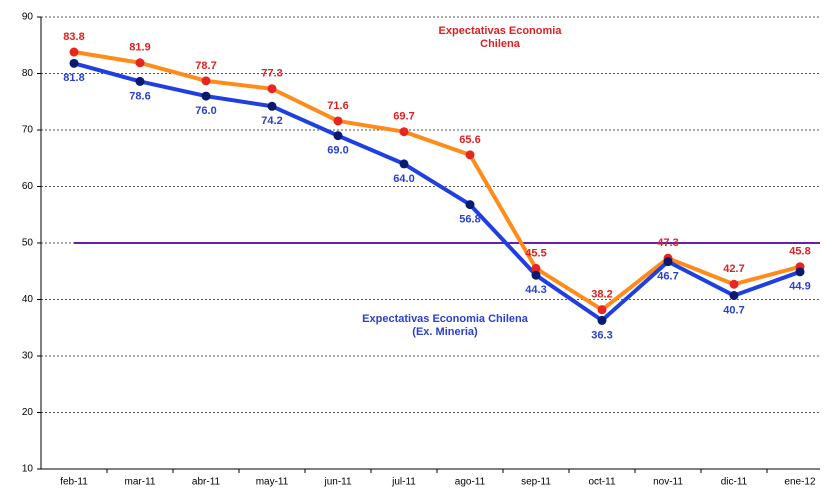  I want to click on y-tick-label: 20, so click(28, 412).